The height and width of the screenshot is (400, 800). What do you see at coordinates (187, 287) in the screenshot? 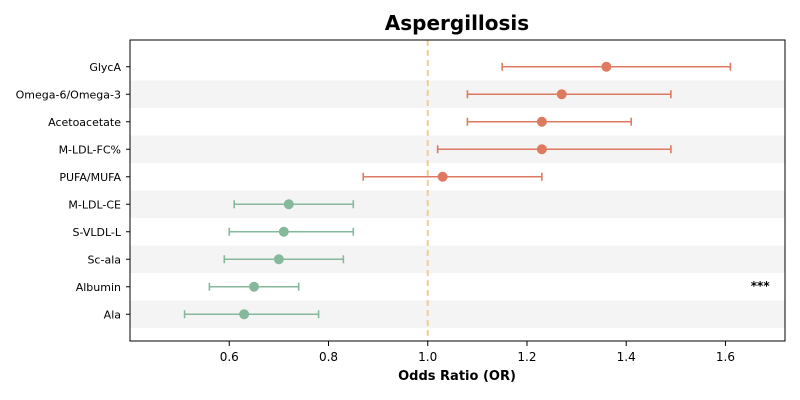
I see `row-albumin: Albumin` at bounding box center [187, 287].